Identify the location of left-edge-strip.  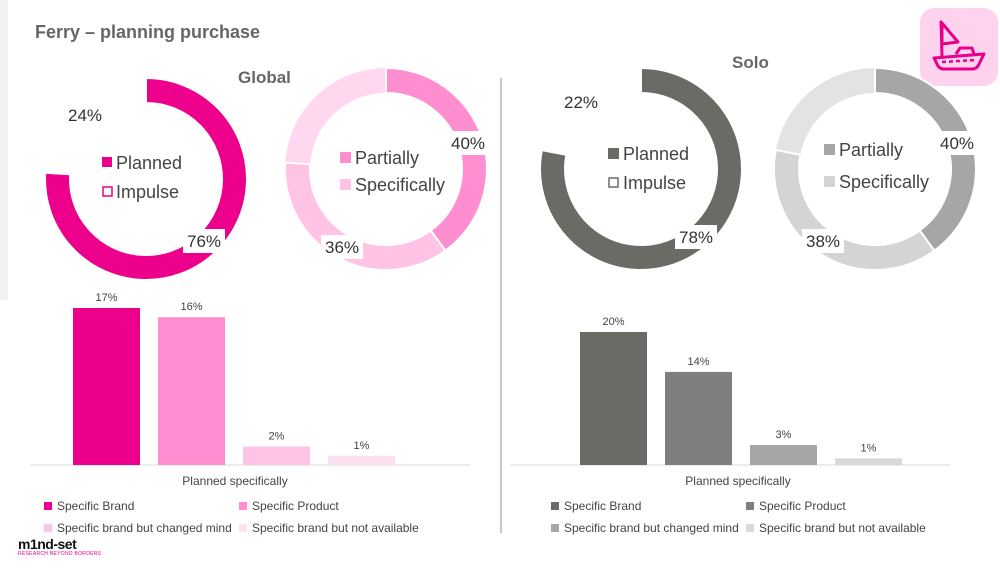
(4, 287).